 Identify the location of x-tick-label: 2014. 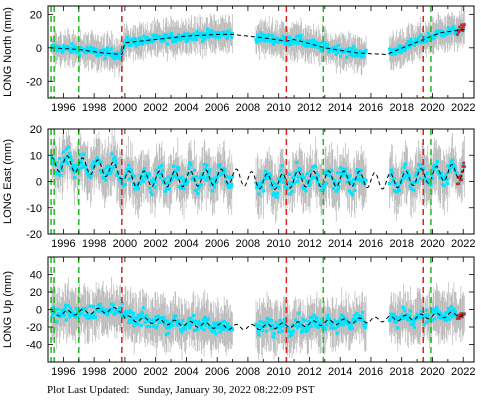
(340, 108).